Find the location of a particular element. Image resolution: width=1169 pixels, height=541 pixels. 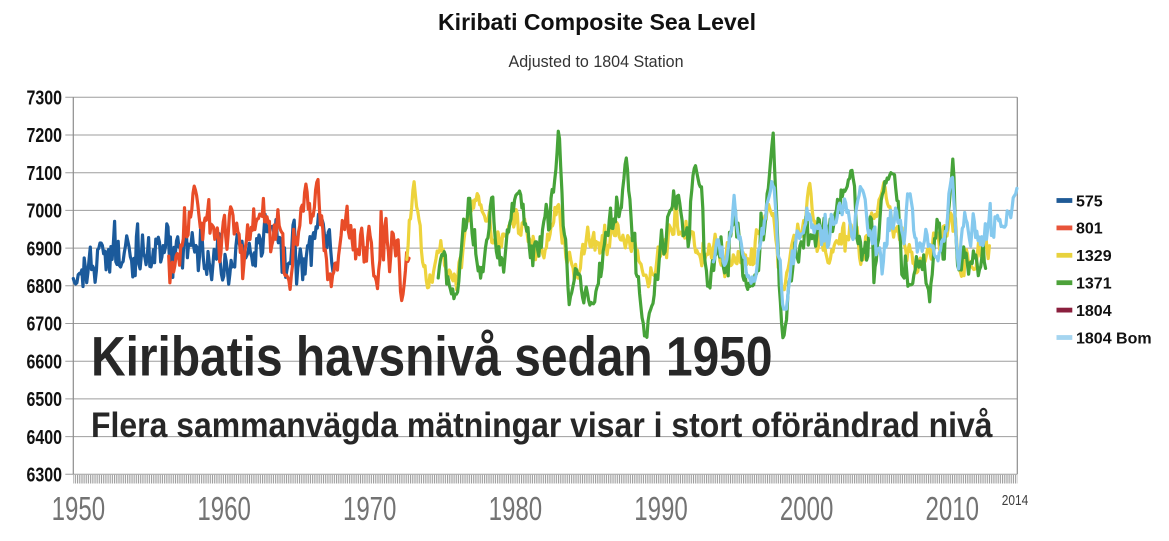

svg-text: 1804 is located at coordinates (1094, 311).